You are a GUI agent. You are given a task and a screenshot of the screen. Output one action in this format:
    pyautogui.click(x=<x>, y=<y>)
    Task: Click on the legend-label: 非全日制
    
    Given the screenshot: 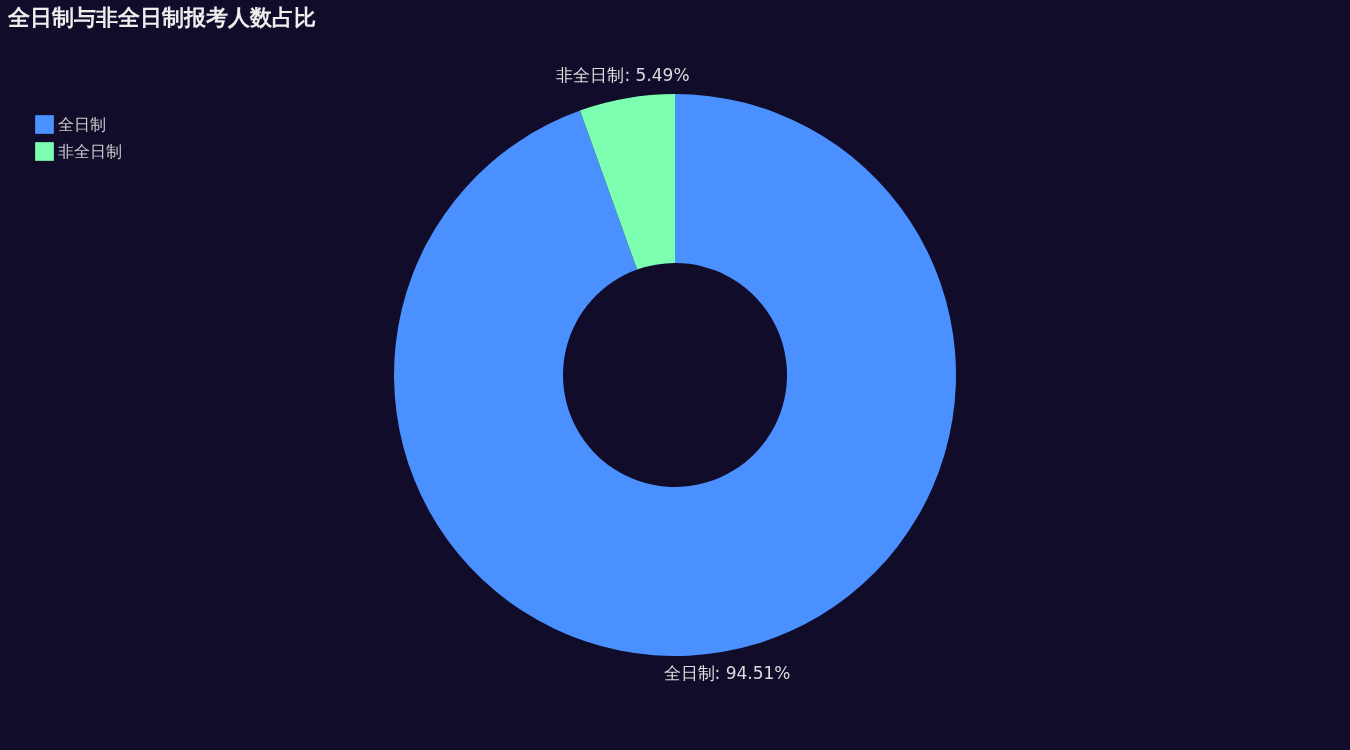 What is the action you would take?
    pyautogui.click(x=90, y=151)
    